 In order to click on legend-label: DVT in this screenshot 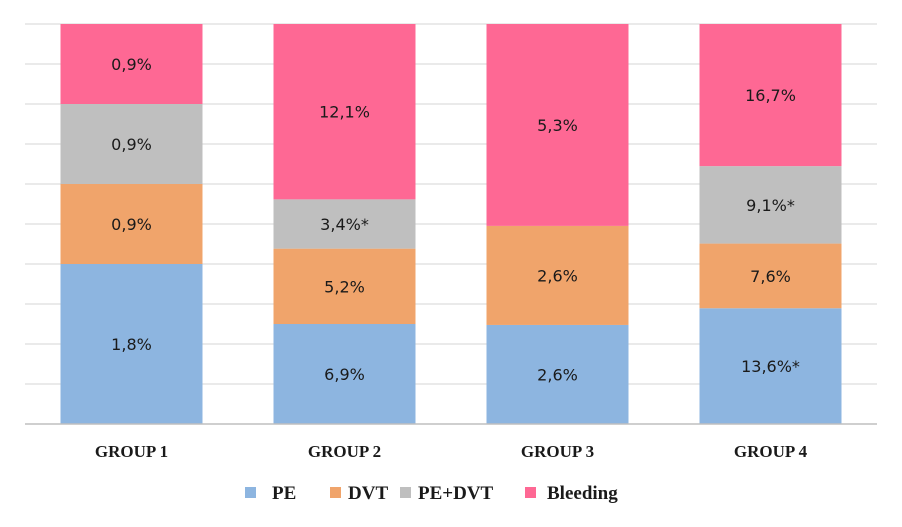, I will do `click(368, 493)`.